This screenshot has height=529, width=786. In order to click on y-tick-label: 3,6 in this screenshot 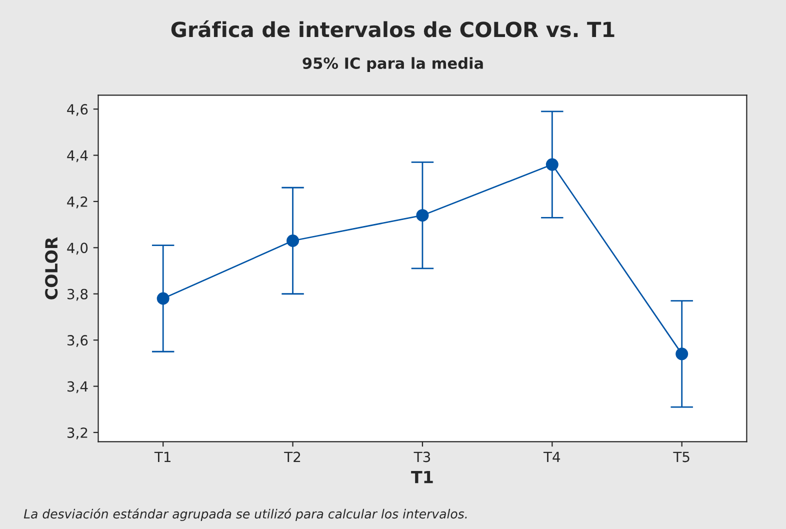, I will do `click(78, 341)`.